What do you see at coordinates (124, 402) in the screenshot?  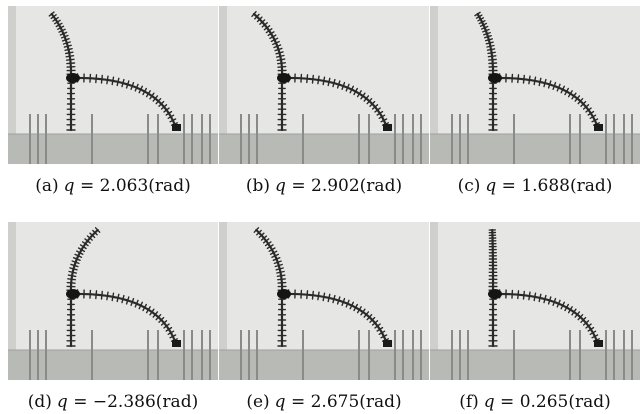 I see `caption-value: −2.386` at bounding box center [124, 402].